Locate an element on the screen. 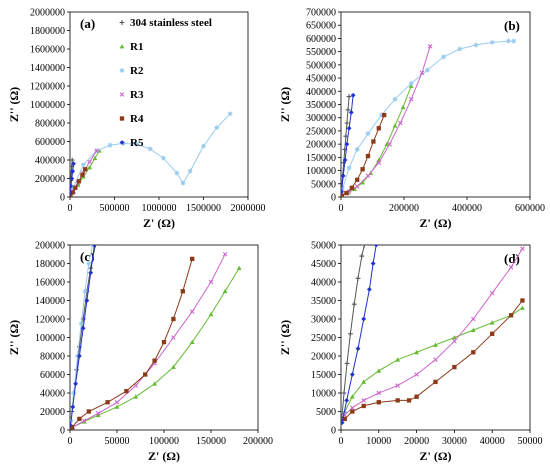  y-tick-label: 250000 is located at coordinates (321, 131).